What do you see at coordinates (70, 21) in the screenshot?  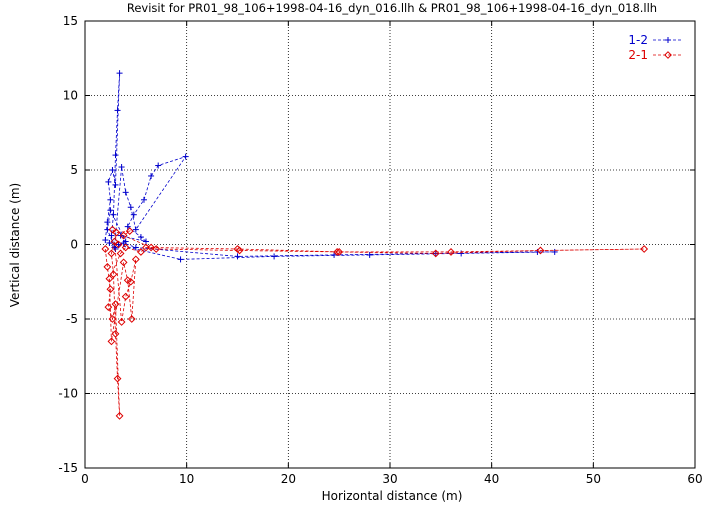 I see `y-tick-label: 15` at bounding box center [70, 21].